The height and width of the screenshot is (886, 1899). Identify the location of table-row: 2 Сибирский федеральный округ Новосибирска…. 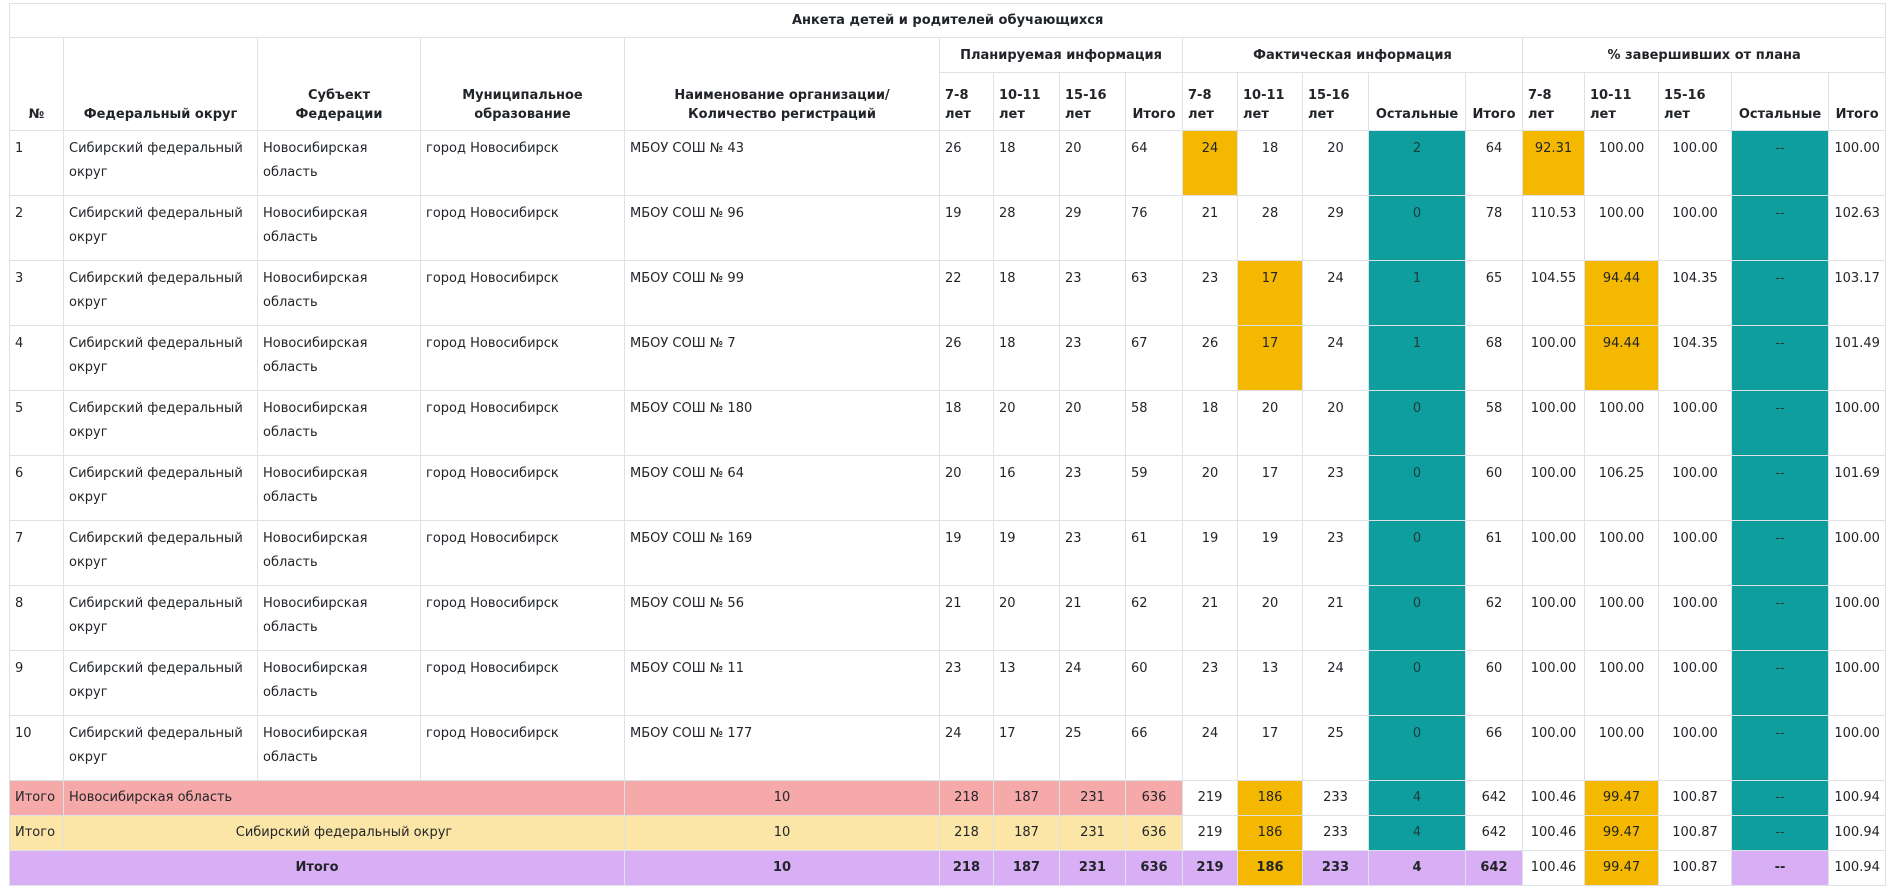
(948, 228).